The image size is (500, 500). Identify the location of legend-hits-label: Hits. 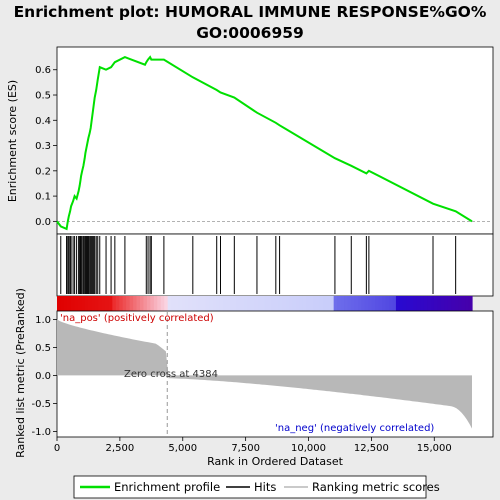
(265, 487).